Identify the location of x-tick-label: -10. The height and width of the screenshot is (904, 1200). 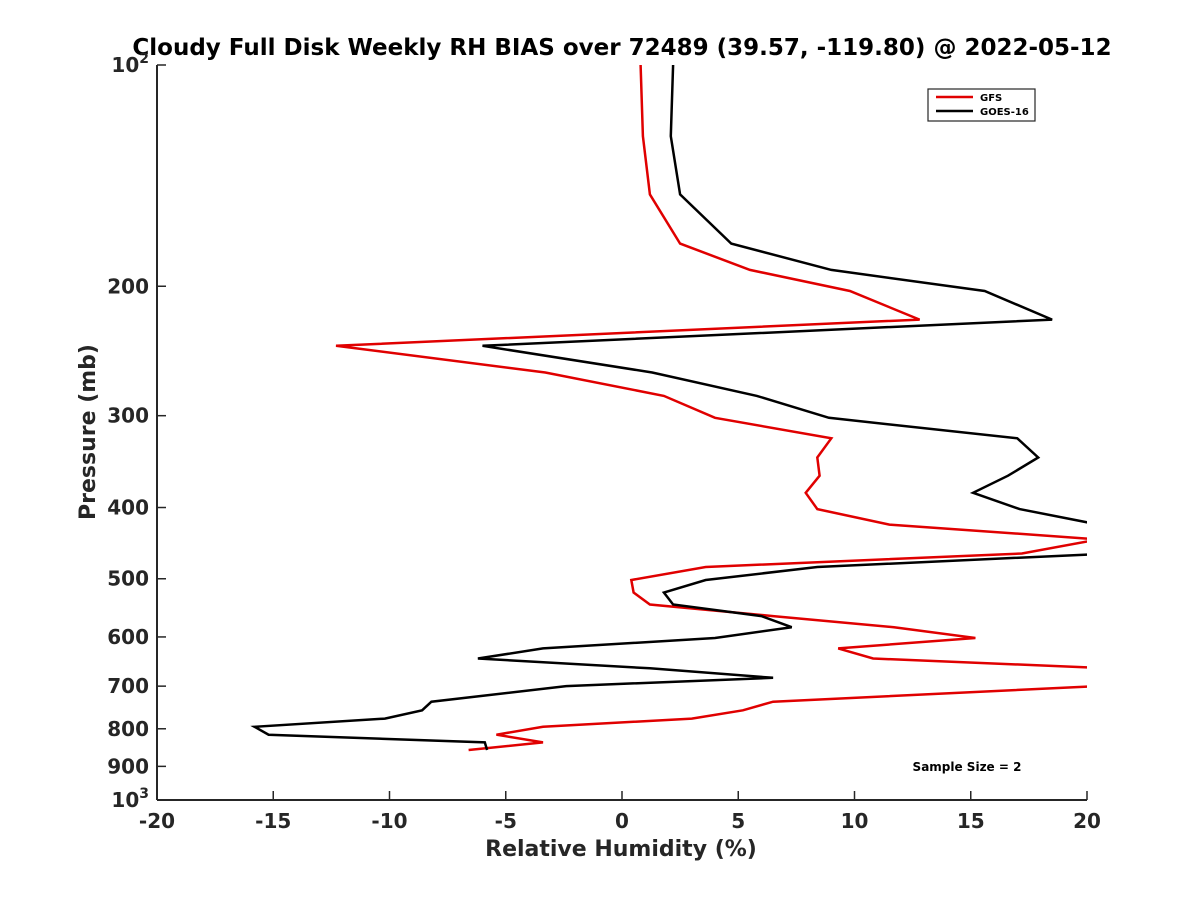
(389, 821).